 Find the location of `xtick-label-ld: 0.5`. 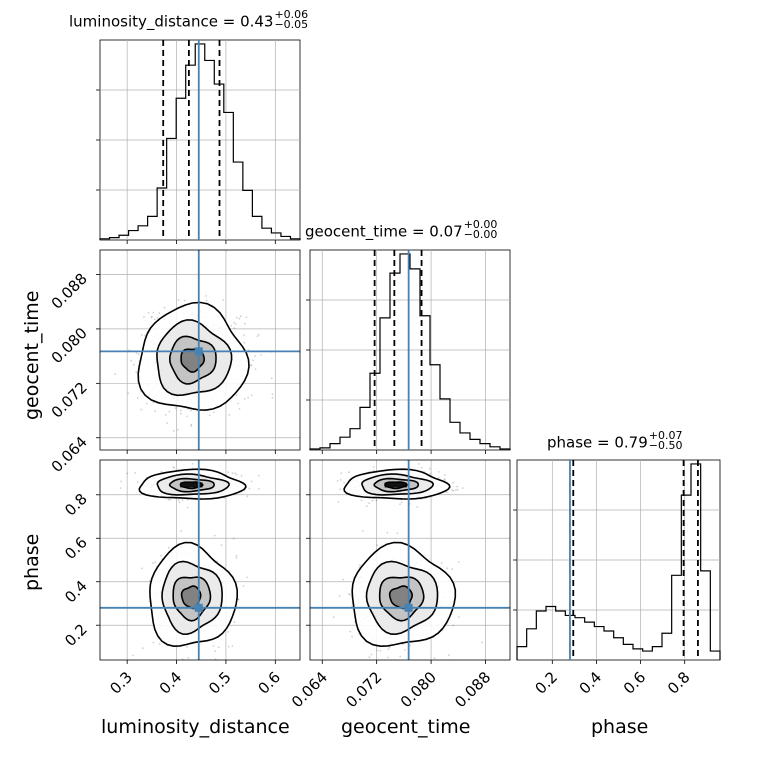

xtick-label-ld: 0.5 is located at coordinates (220, 683).